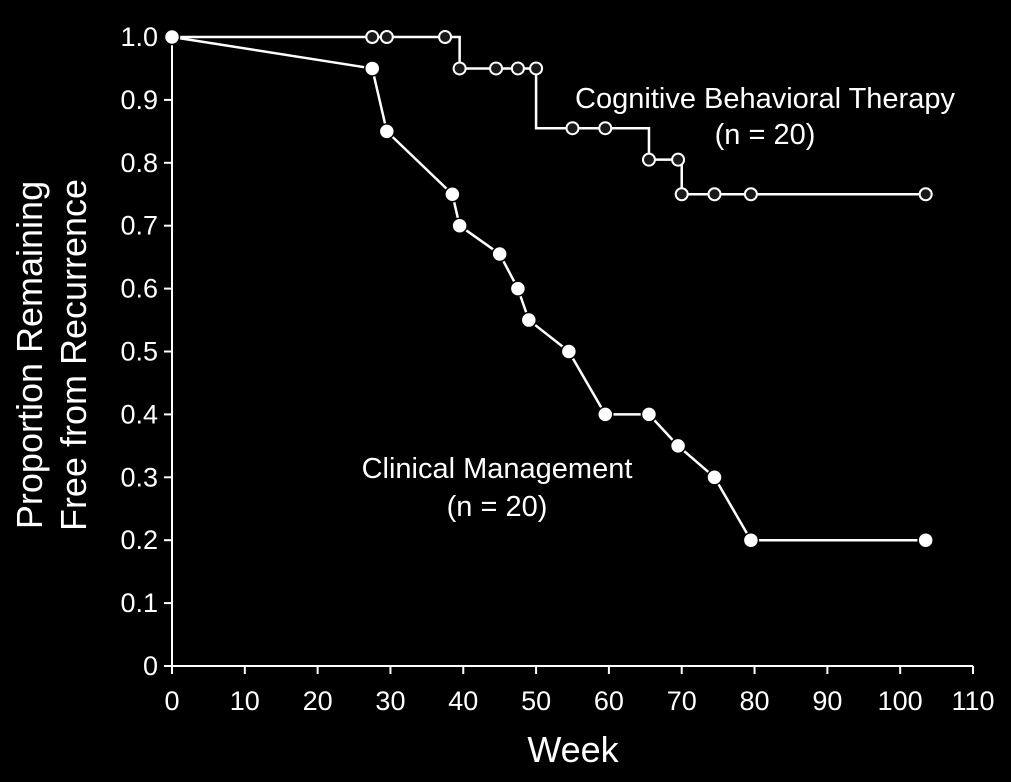 This screenshot has height=782, width=1011. I want to click on x-tick-label: 30, so click(390, 701).